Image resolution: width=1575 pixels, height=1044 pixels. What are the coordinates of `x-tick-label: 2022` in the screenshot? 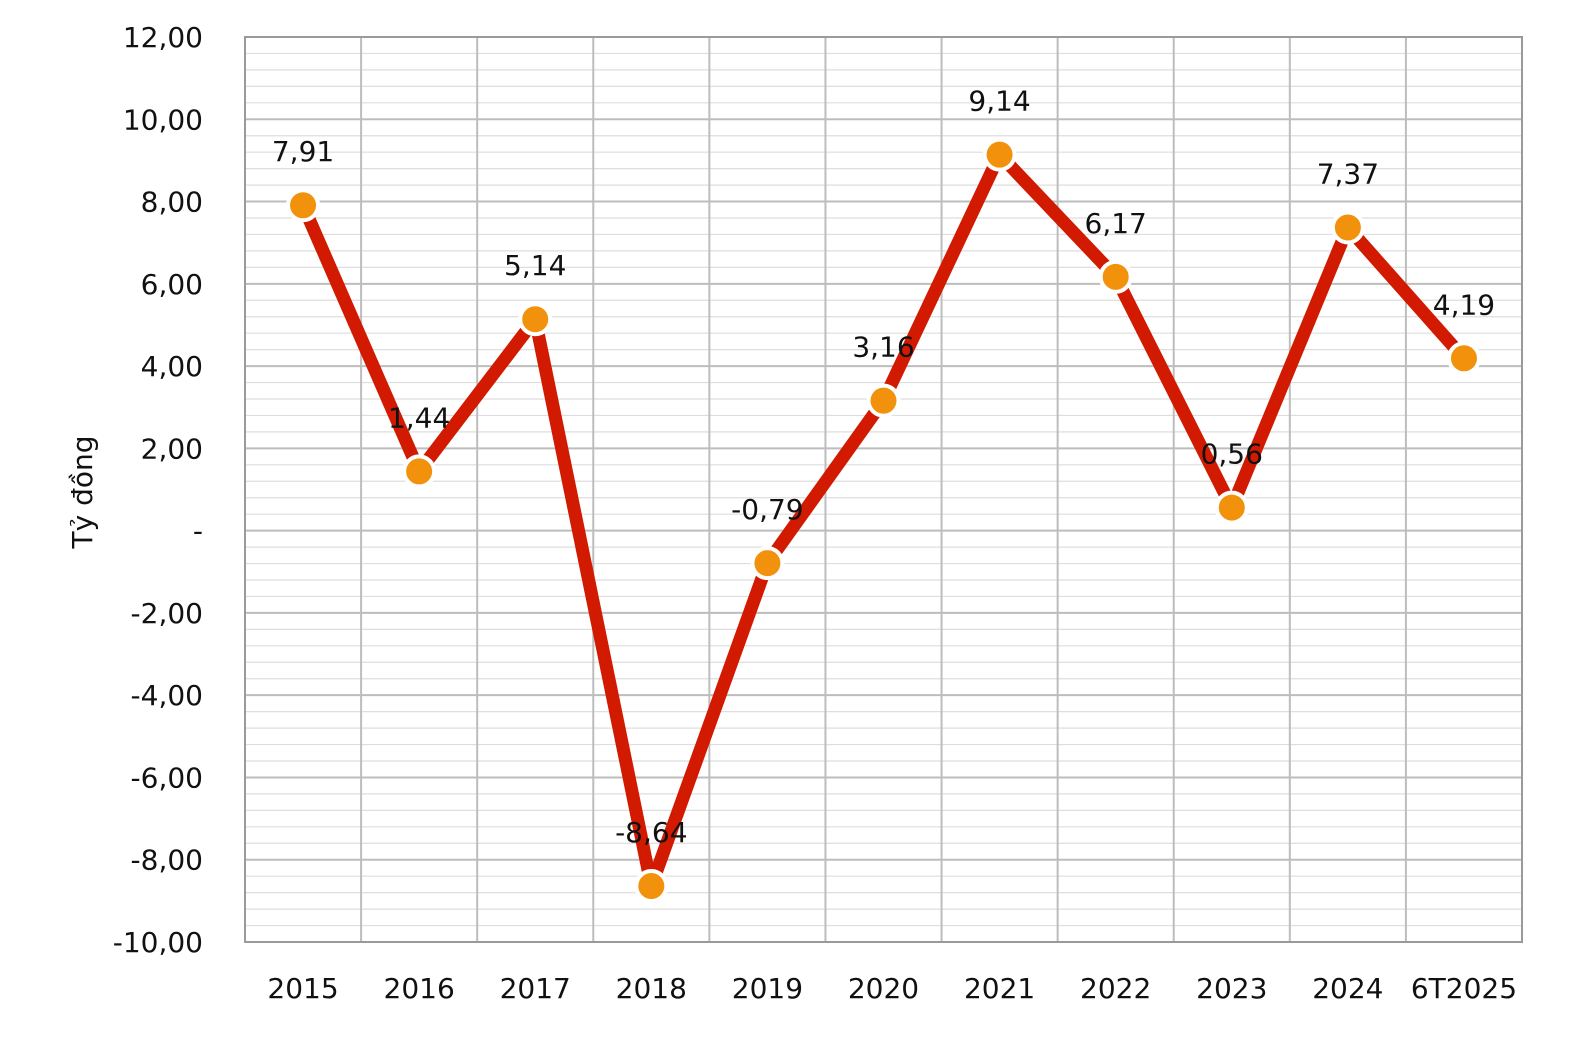 It's located at (1115, 988).